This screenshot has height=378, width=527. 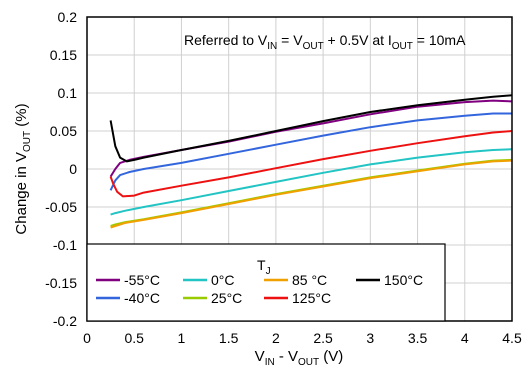 I want to click on y-tick-label: 0.05, so click(x=63, y=131).